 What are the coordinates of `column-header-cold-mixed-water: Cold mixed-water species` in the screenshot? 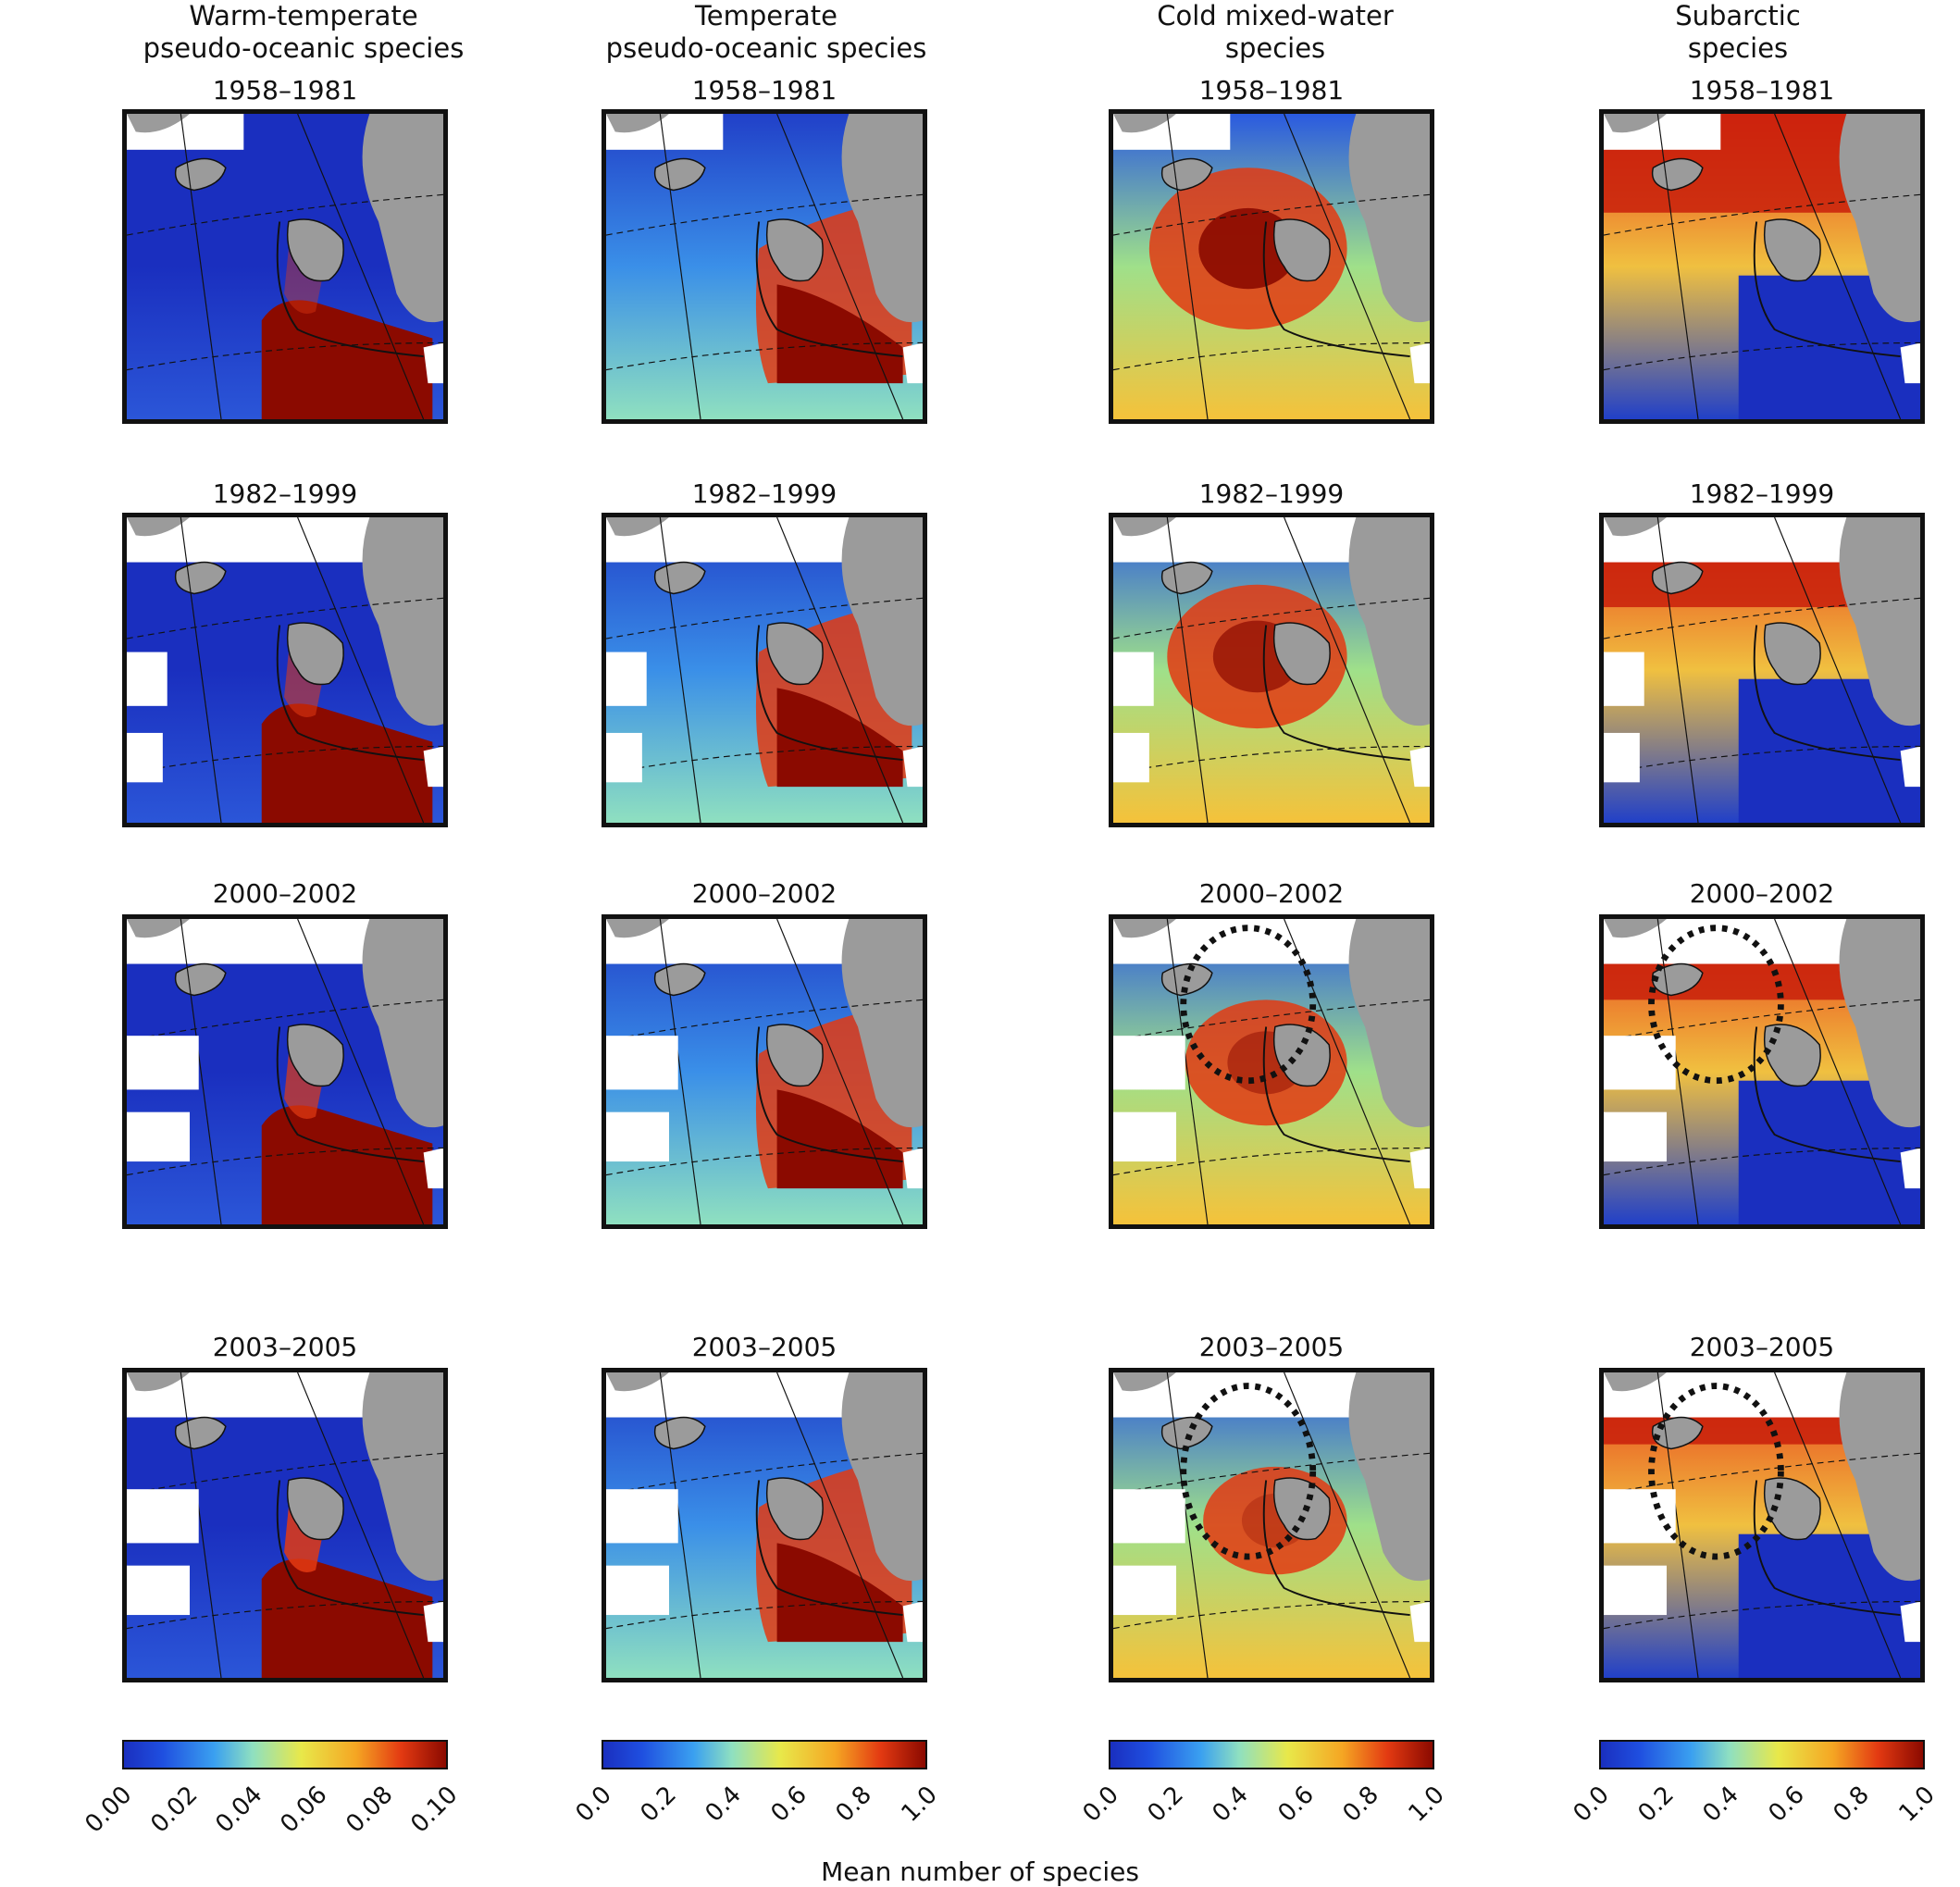 It's located at (1275, 32).